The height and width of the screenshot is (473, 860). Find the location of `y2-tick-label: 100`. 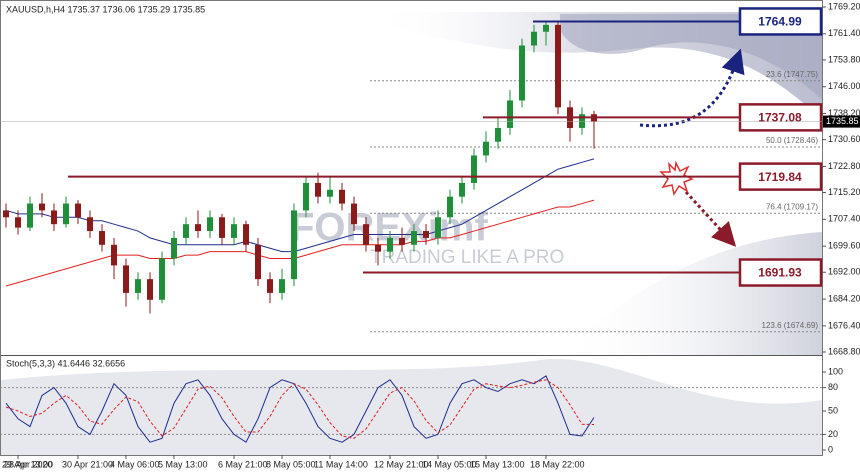

y2-tick-label: 100 is located at coordinates (835, 371).